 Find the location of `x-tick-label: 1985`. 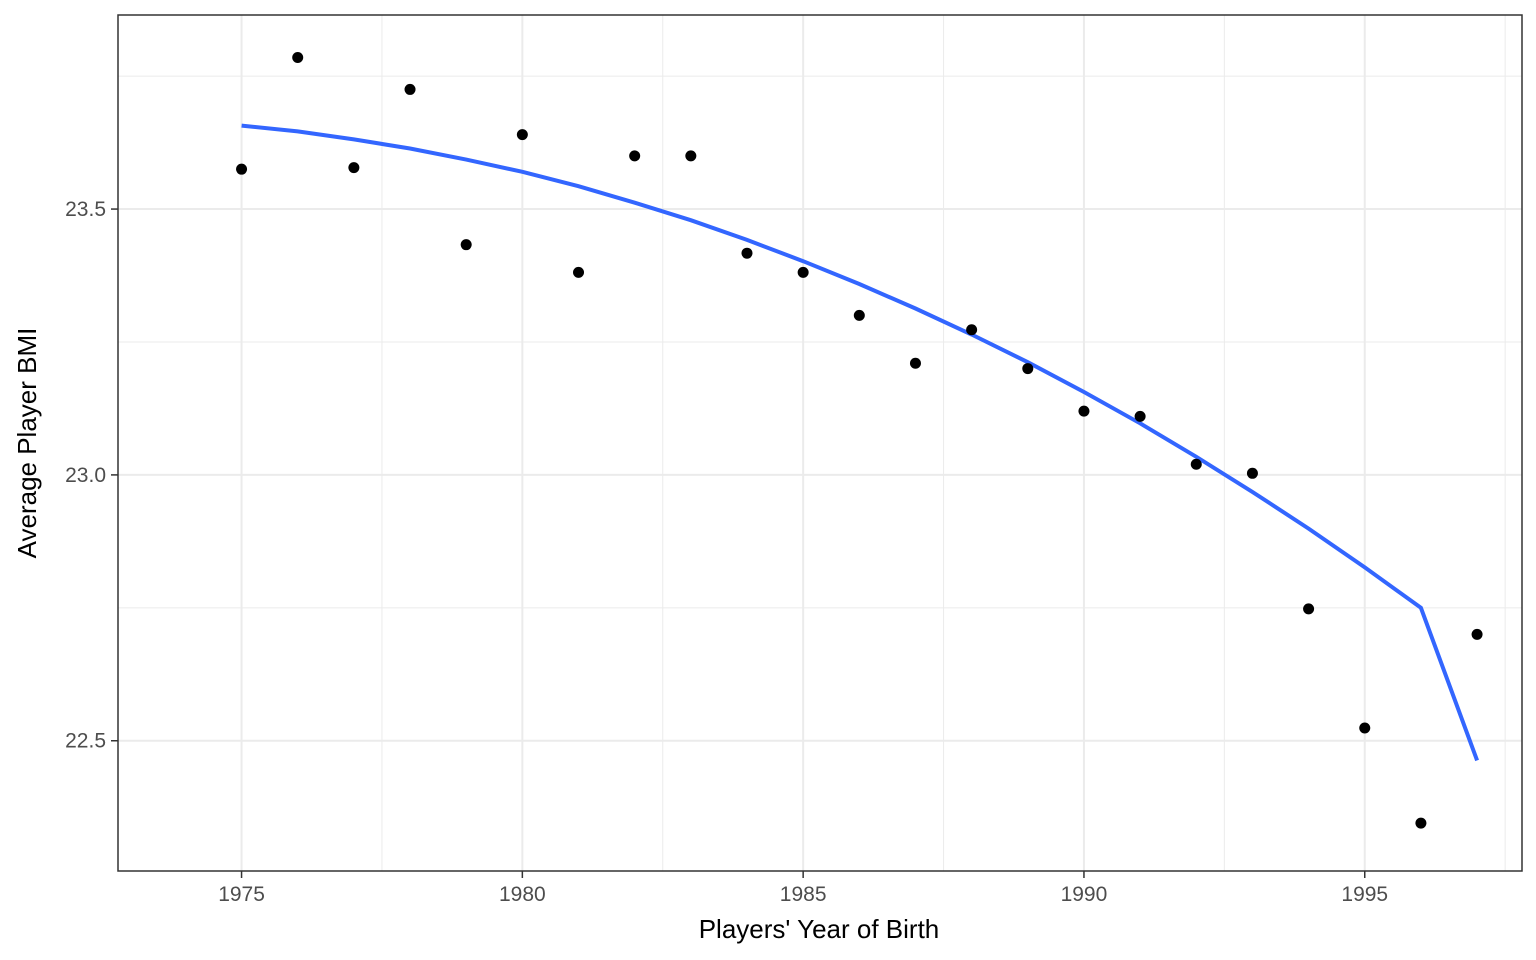

x-tick-label: 1985 is located at coordinates (803, 894).